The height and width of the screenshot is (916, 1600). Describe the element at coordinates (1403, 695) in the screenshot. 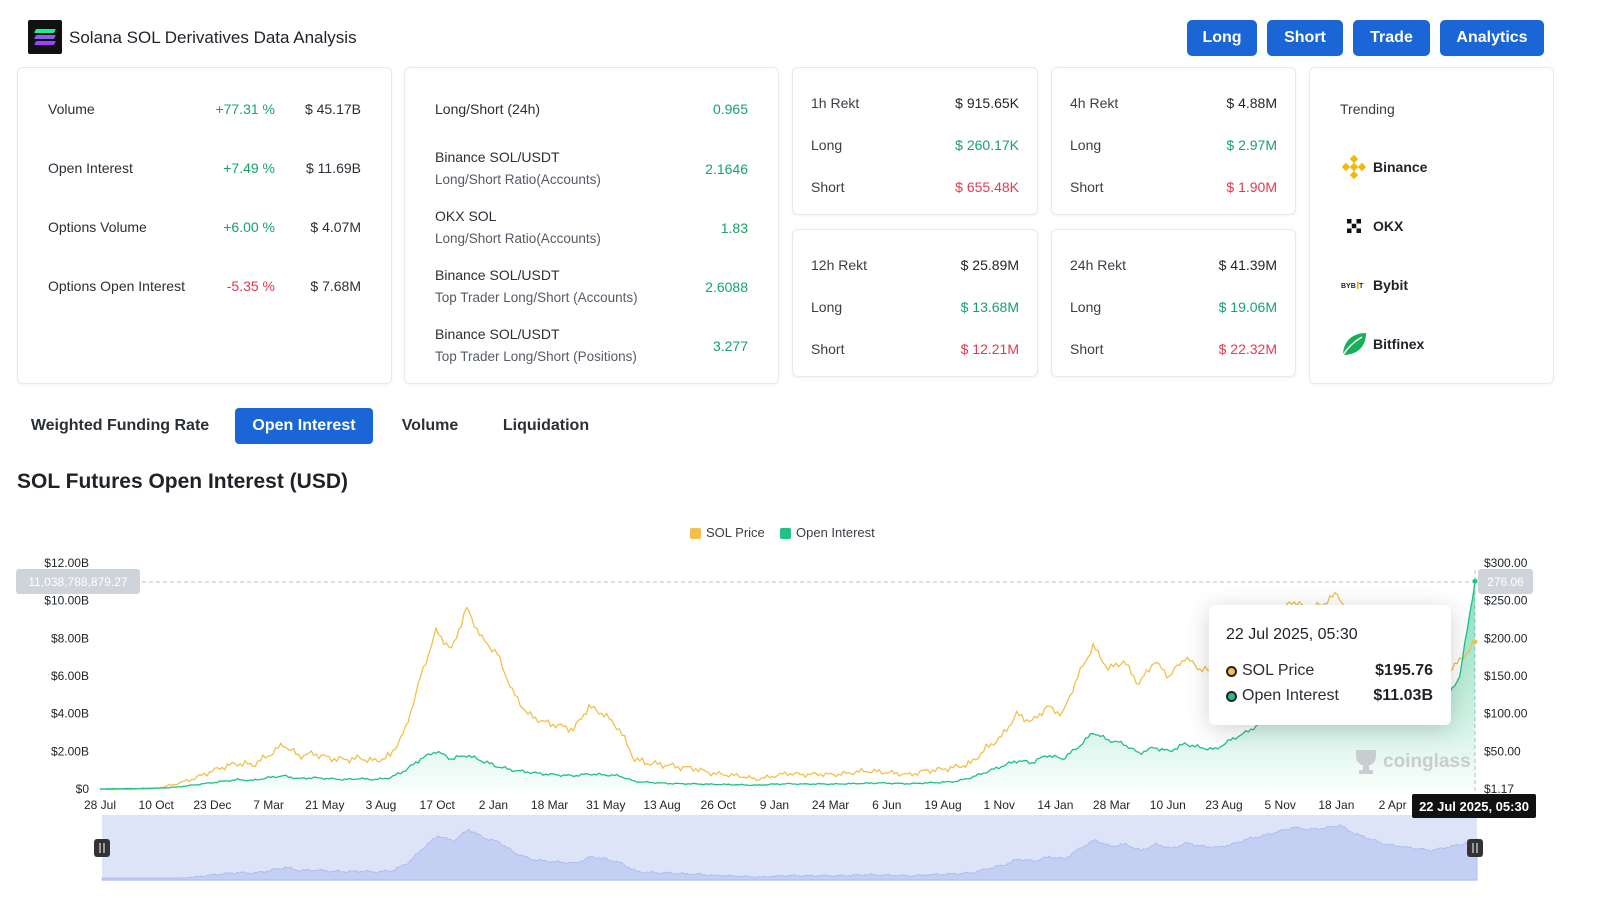

I see `tooltip-value: $11.03B` at that location.